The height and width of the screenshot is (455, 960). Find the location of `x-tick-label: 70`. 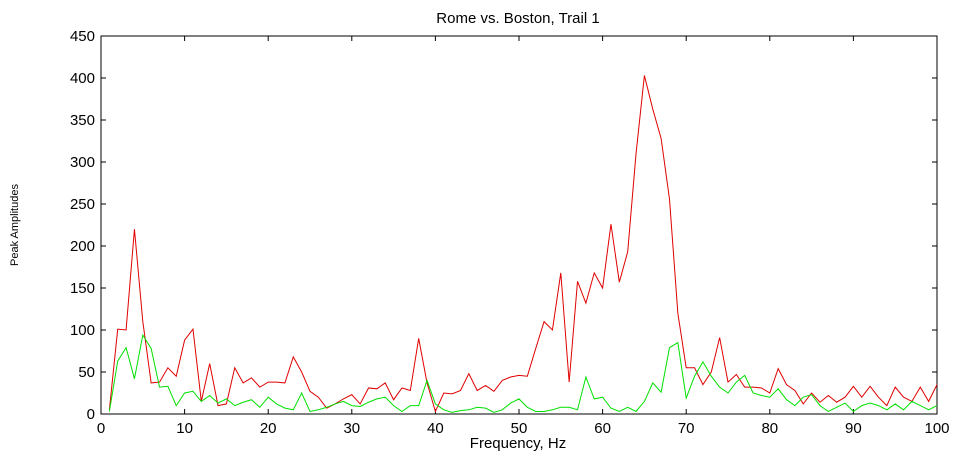

x-tick-label: 70 is located at coordinates (686, 428).